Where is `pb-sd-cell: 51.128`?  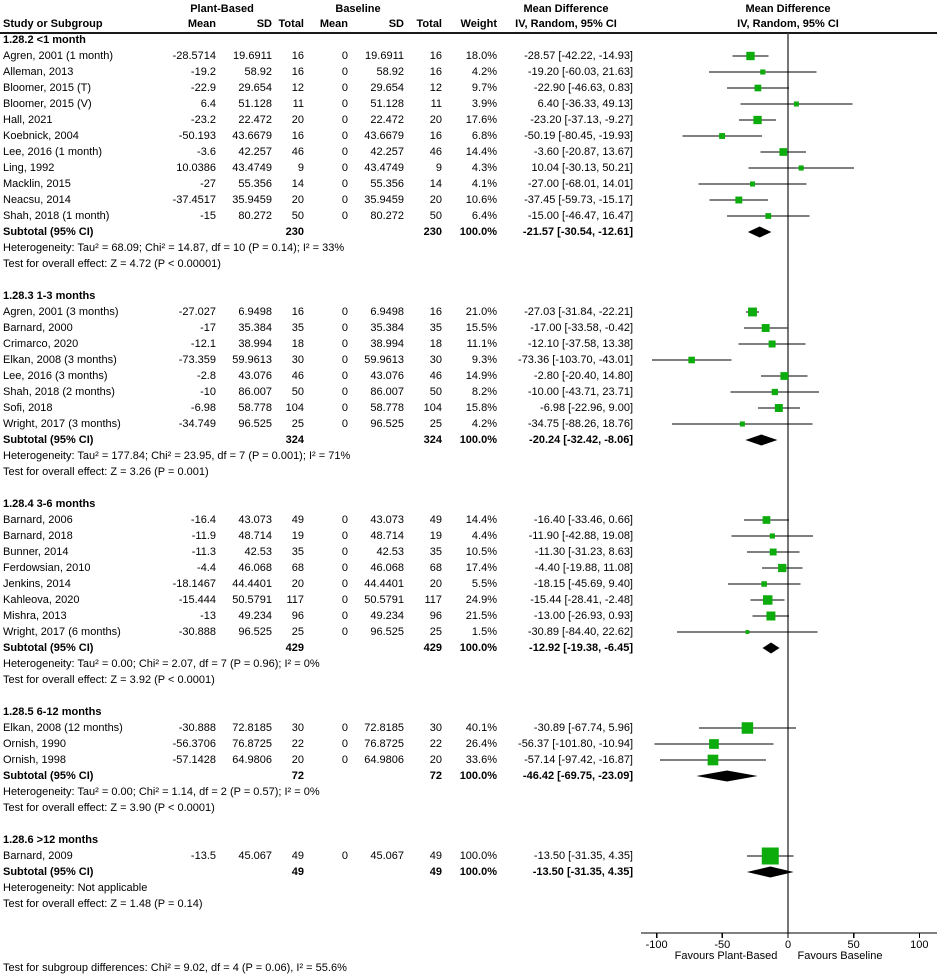 pb-sd-cell: 51.128 is located at coordinates (255, 104).